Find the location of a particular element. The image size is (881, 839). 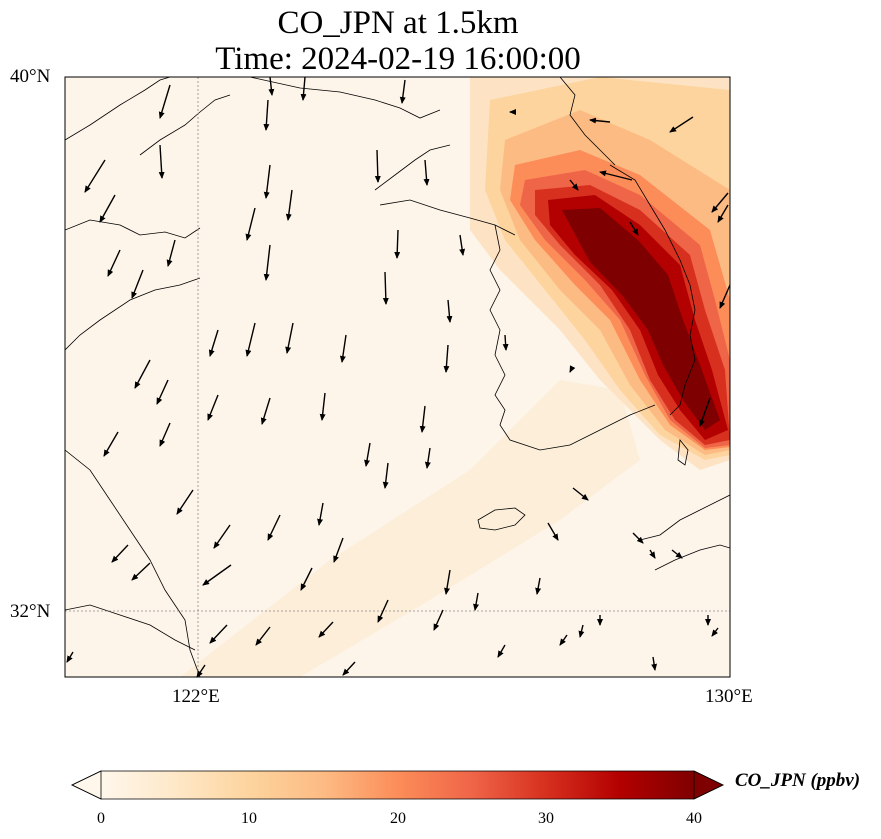

colorbar-tick-40: 40 is located at coordinates (694, 818).